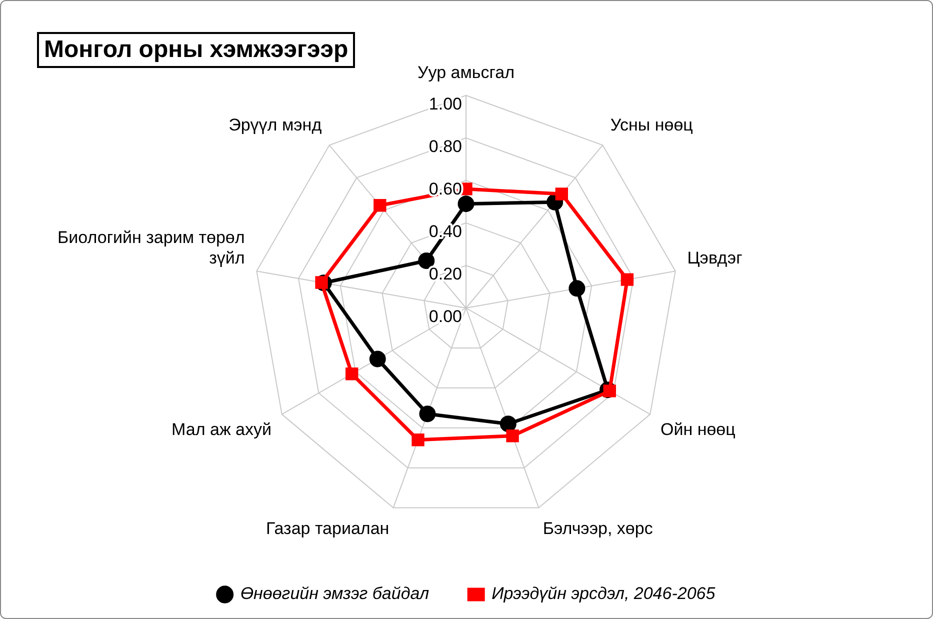  Describe the element at coordinates (275, 124) in the screenshot. I see `spoke-label: Эрүүл мэнд` at that location.